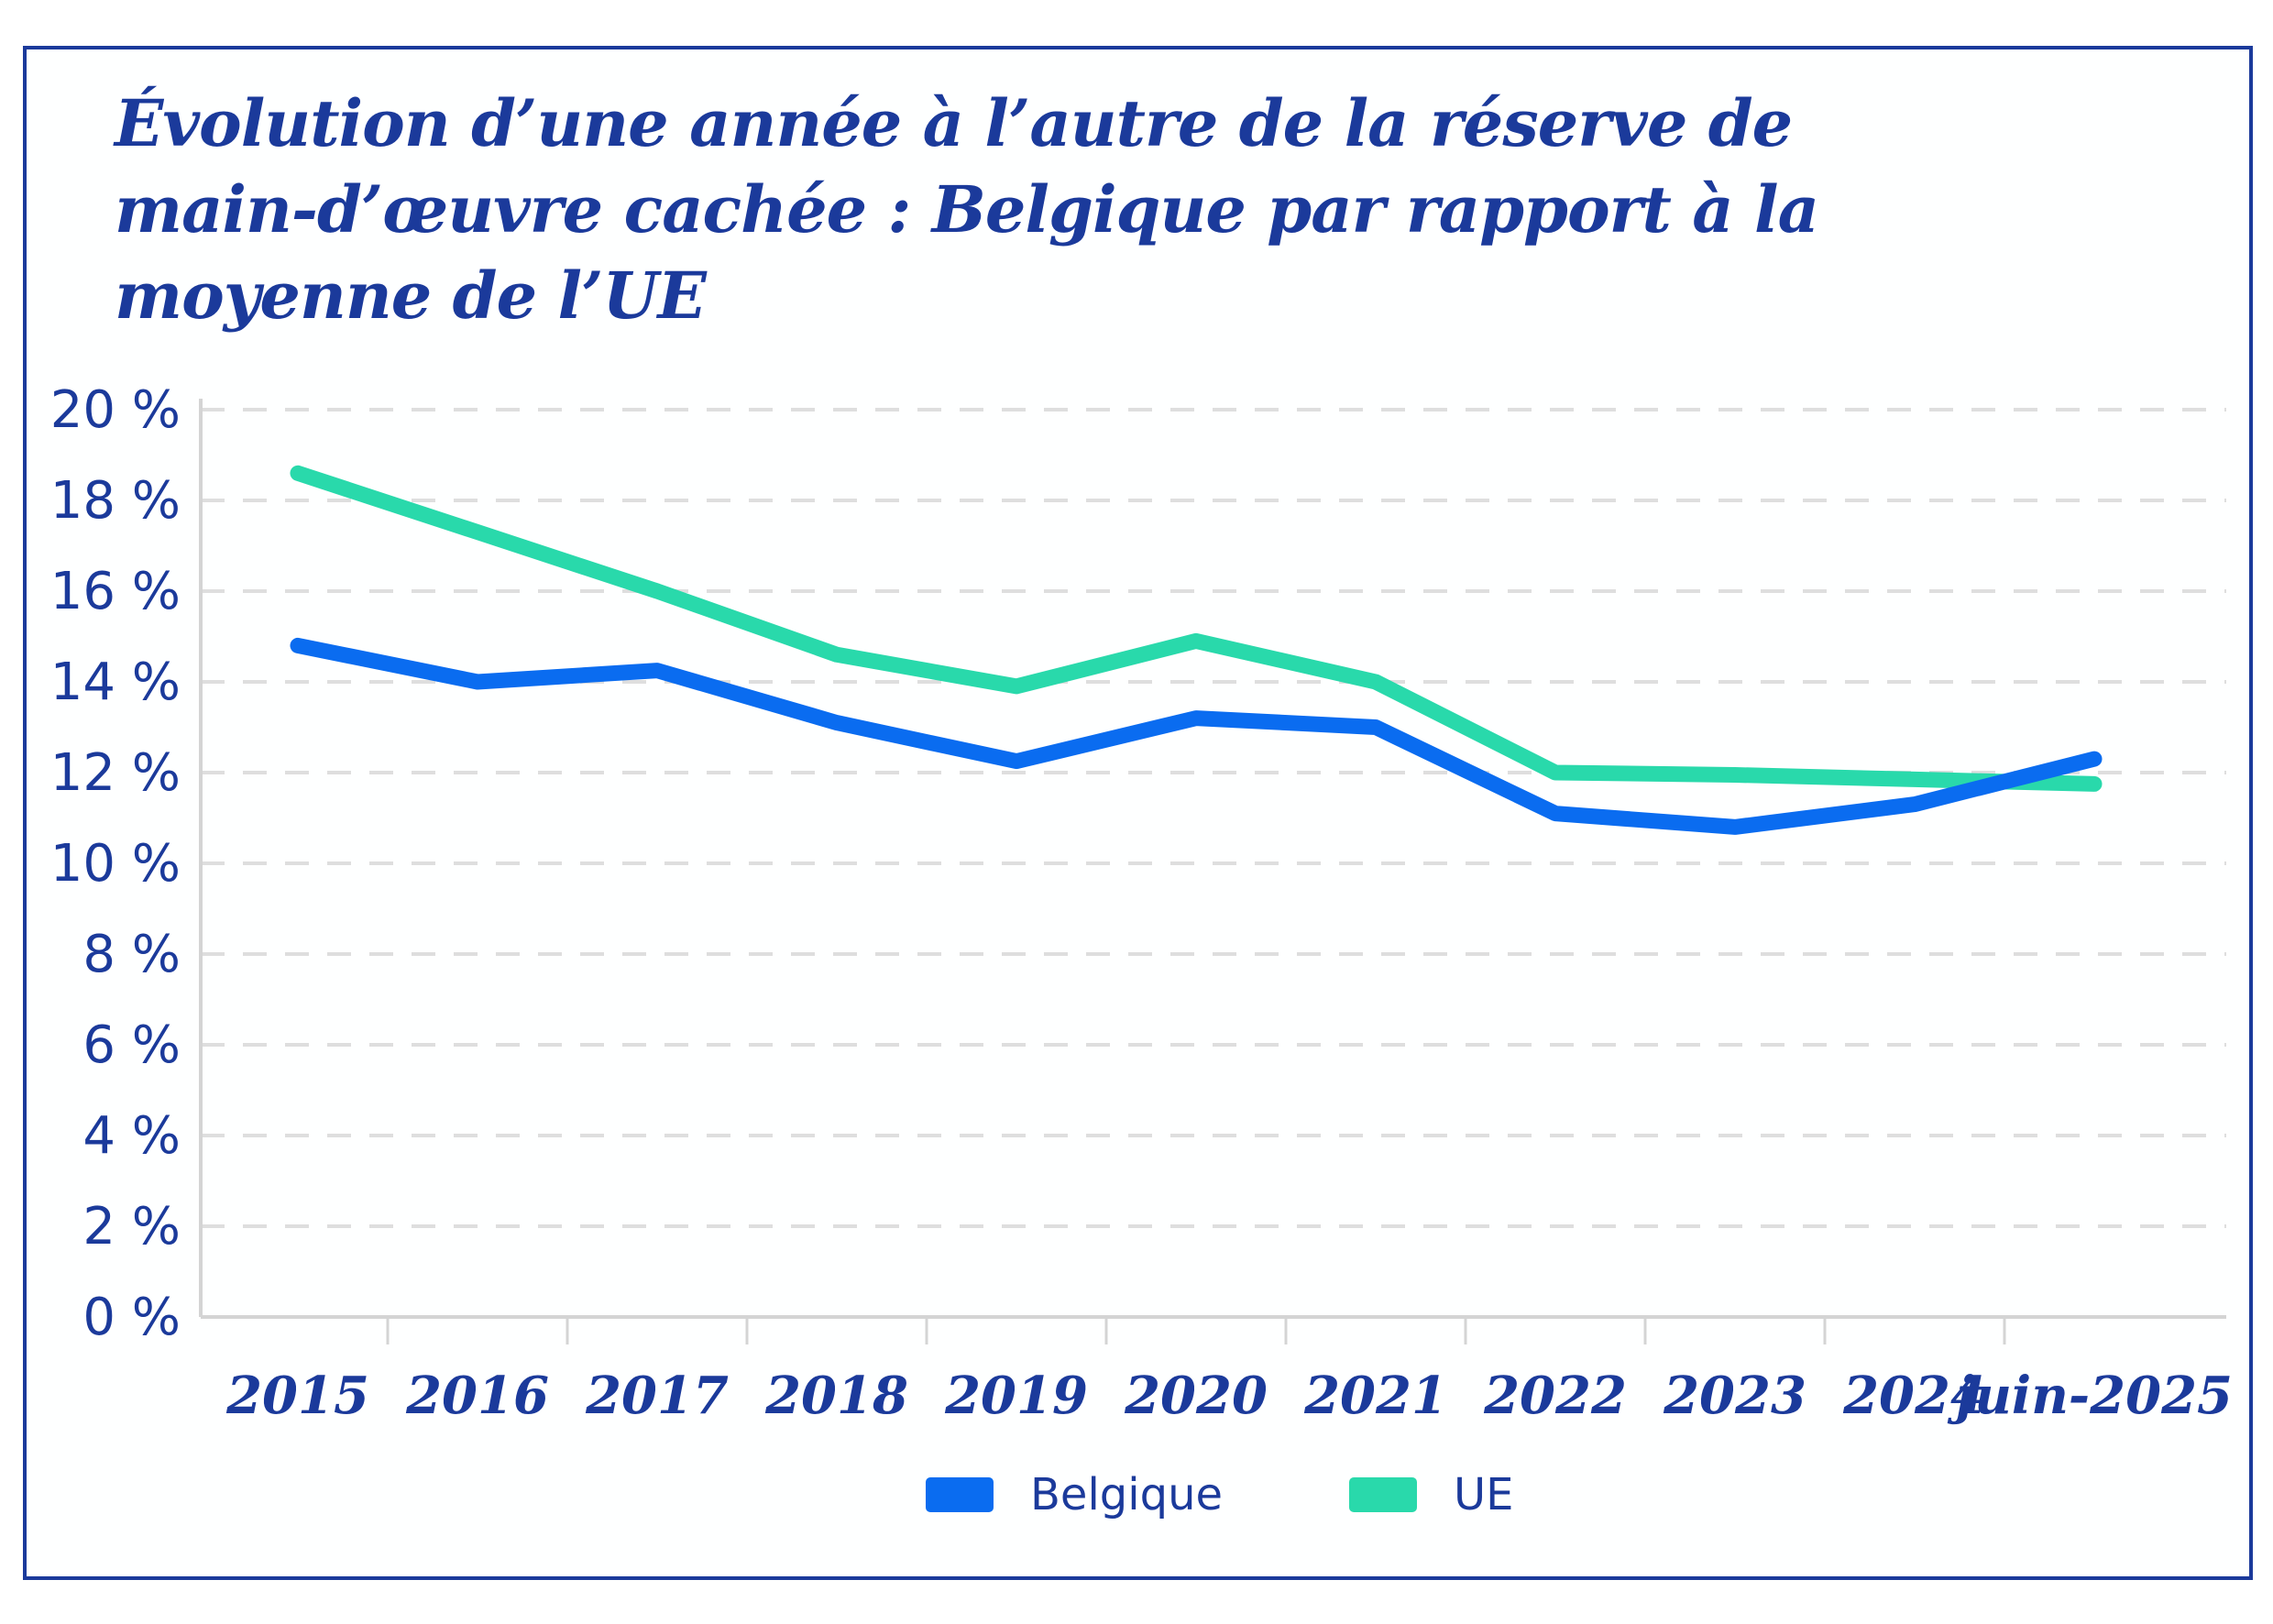 This screenshot has width=2273, height=1624. I want to click on x-axis-category-label: 2019, so click(1016, 1396).